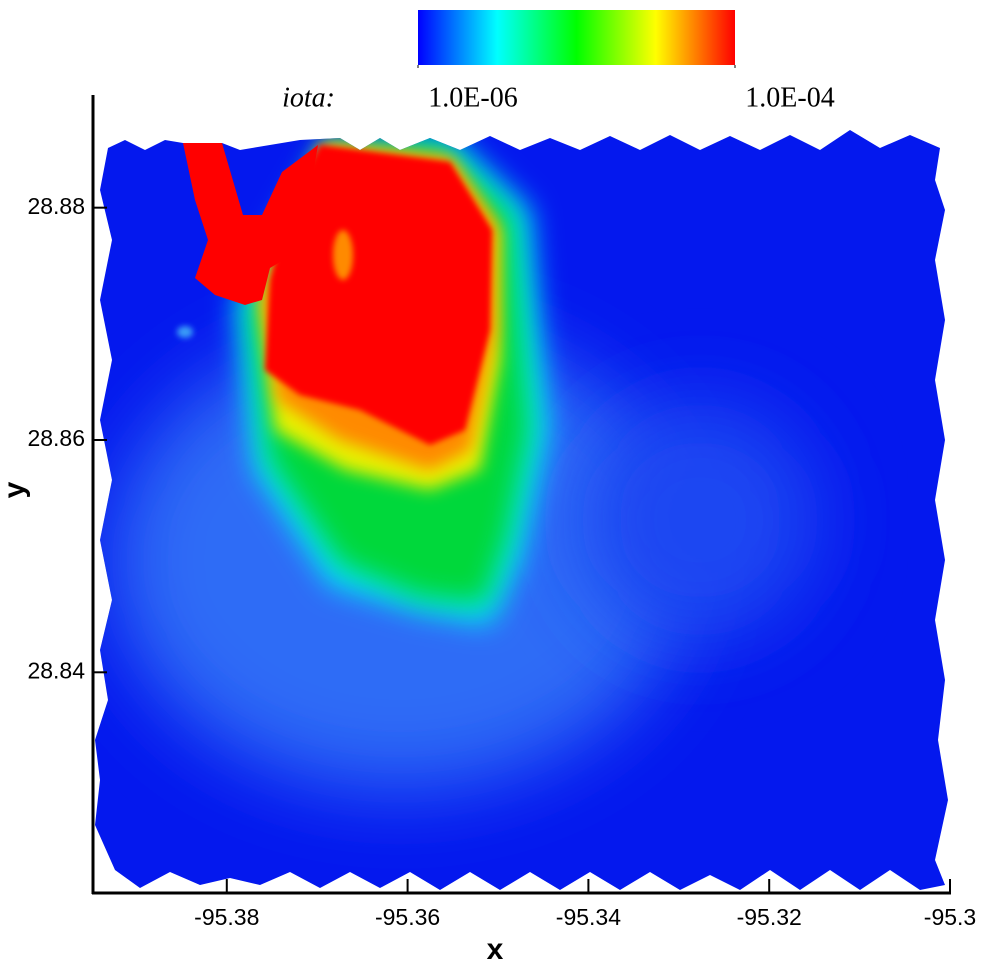 The width and height of the screenshot is (984, 967). Describe the element at coordinates (495, 949) in the screenshot. I see `x-axis-title: x` at that location.